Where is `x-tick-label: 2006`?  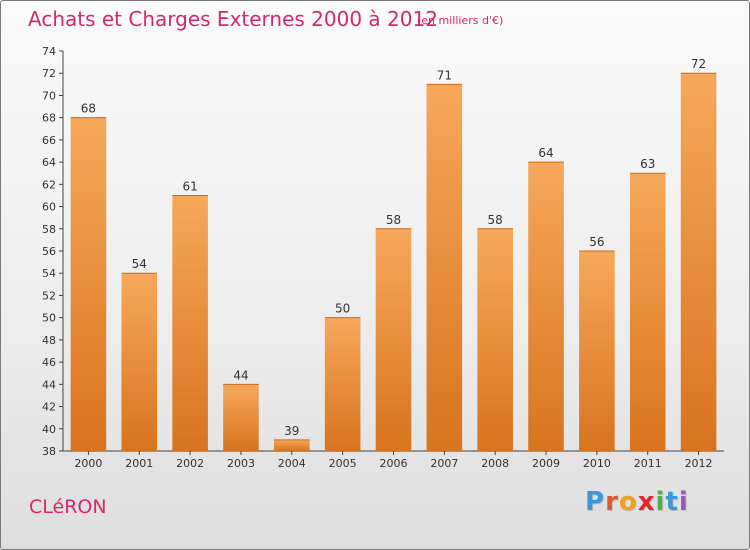
x-tick-label: 2006 is located at coordinates (394, 463).